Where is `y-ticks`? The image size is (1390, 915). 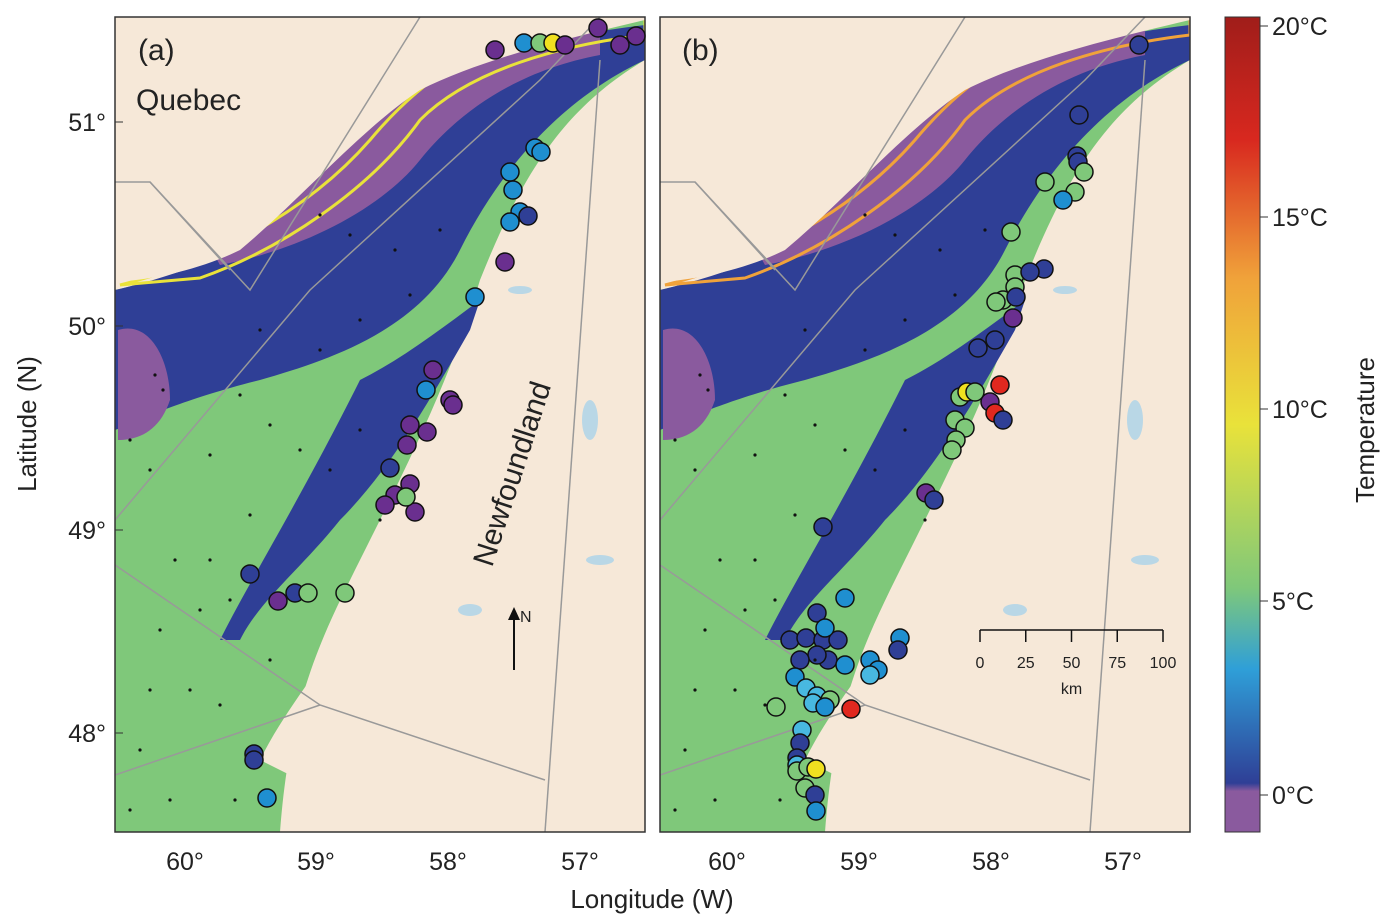
y-ticks is located at coordinates (119, 427).